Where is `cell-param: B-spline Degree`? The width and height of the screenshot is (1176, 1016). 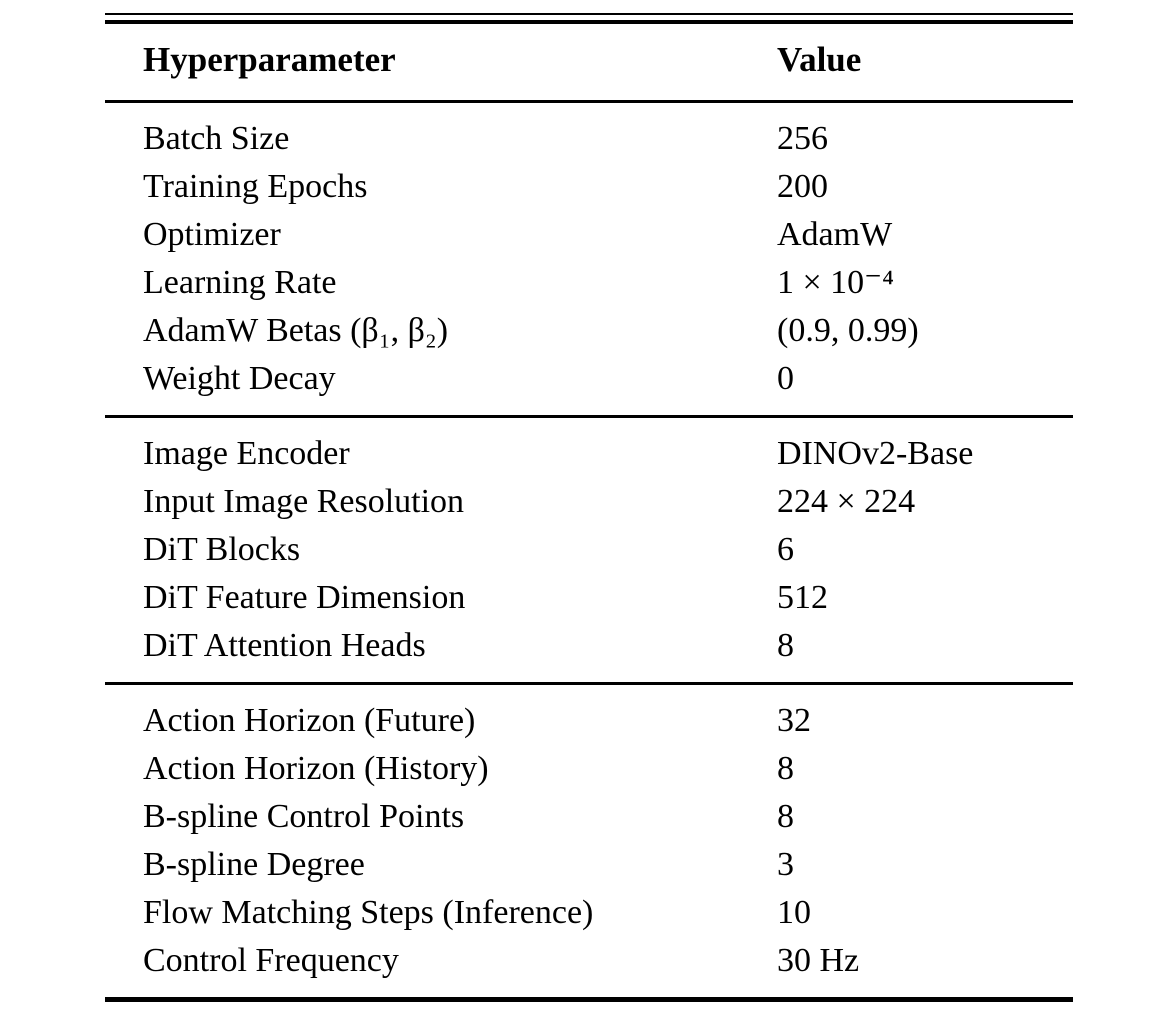
cell-param: B-spline Degree is located at coordinates (254, 864).